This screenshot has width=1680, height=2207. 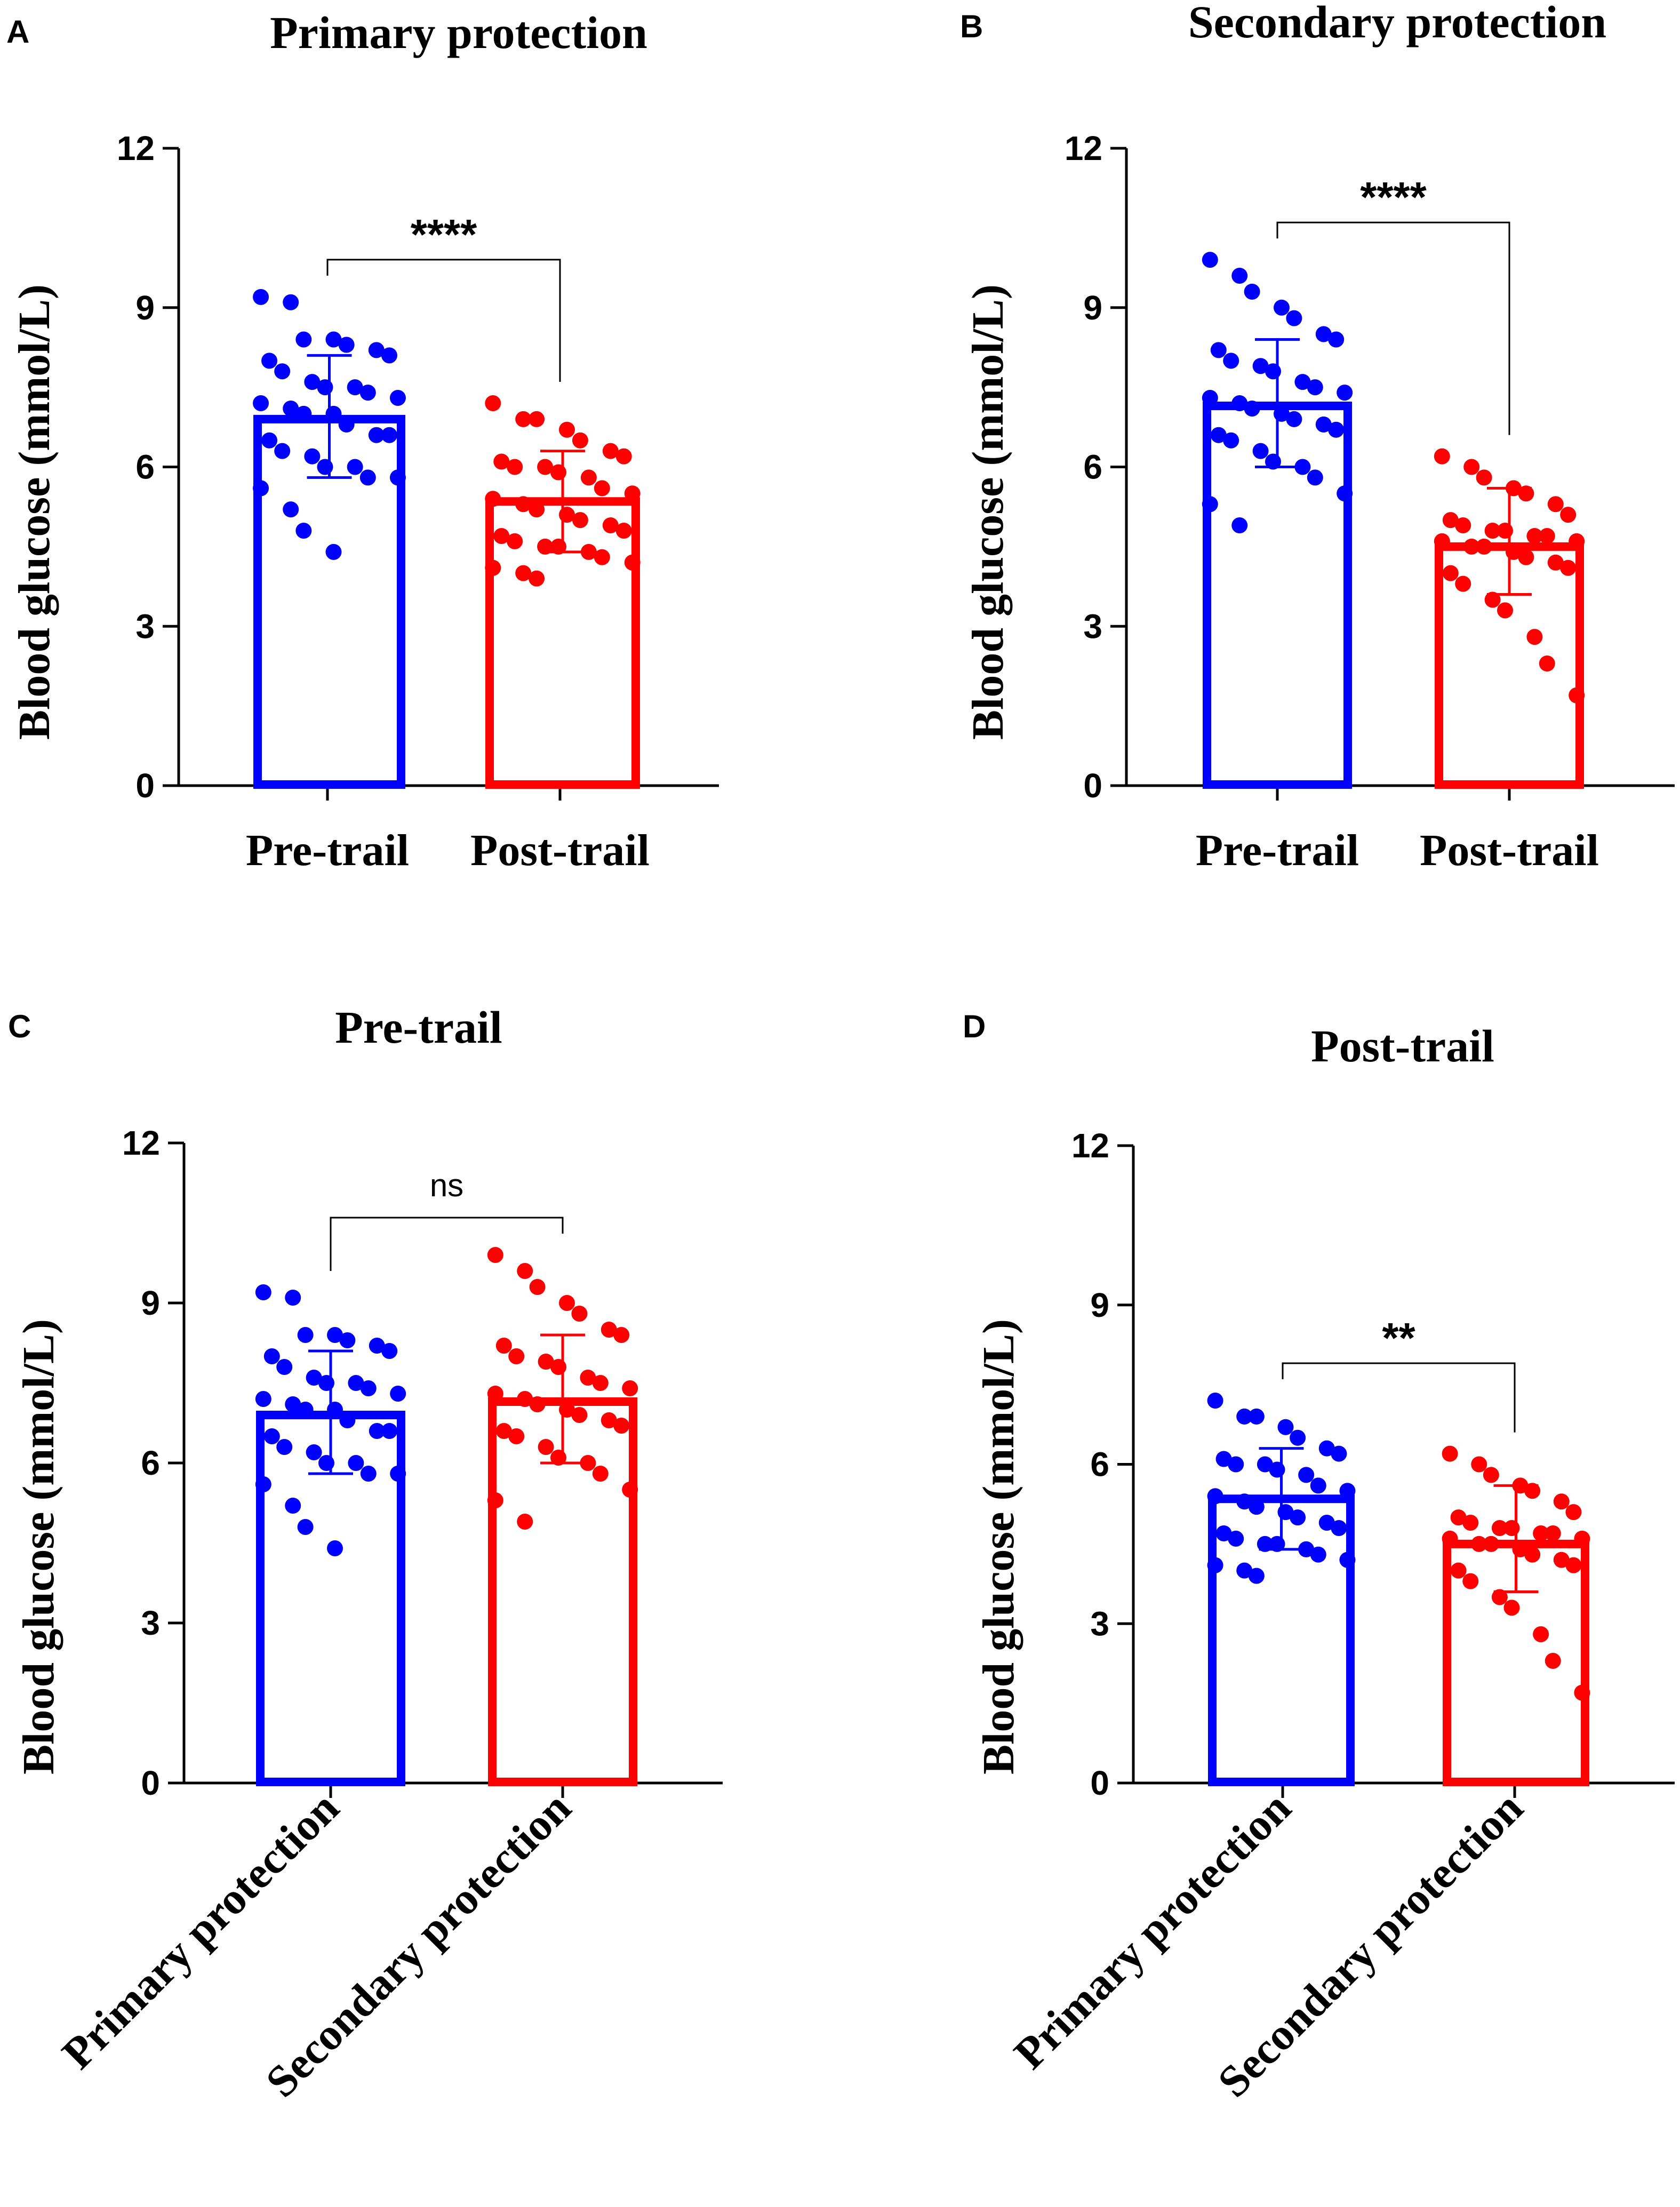 I want to click on y-tick-label: 0, so click(x=145, y=785).